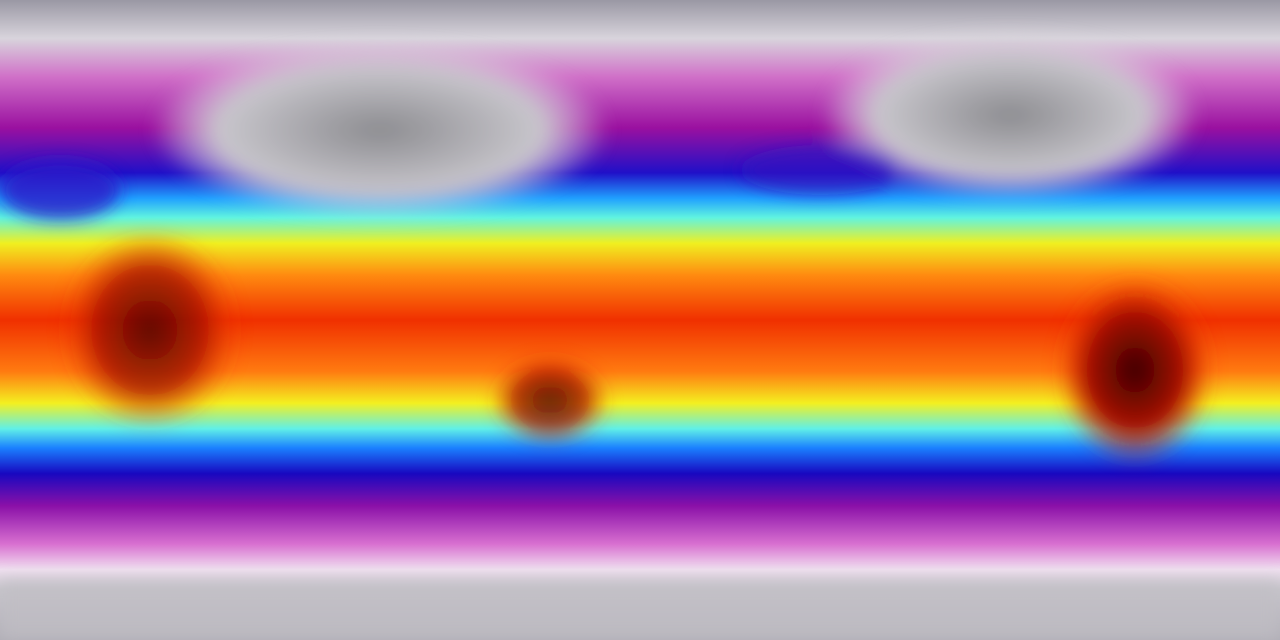  What do you see at coordinates (550, 400) in the screenshot?
I see `australia-landmass` at bounding box center [550, 400].